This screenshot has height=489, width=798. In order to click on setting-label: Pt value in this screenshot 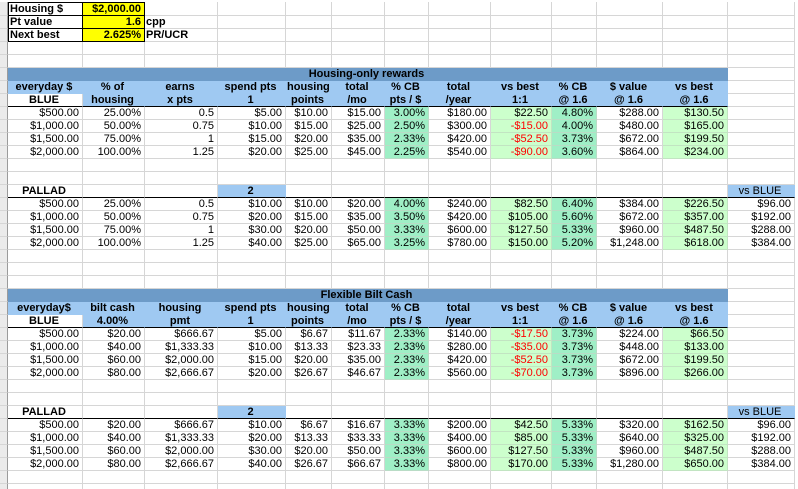, I will do `click(45, 22)`.